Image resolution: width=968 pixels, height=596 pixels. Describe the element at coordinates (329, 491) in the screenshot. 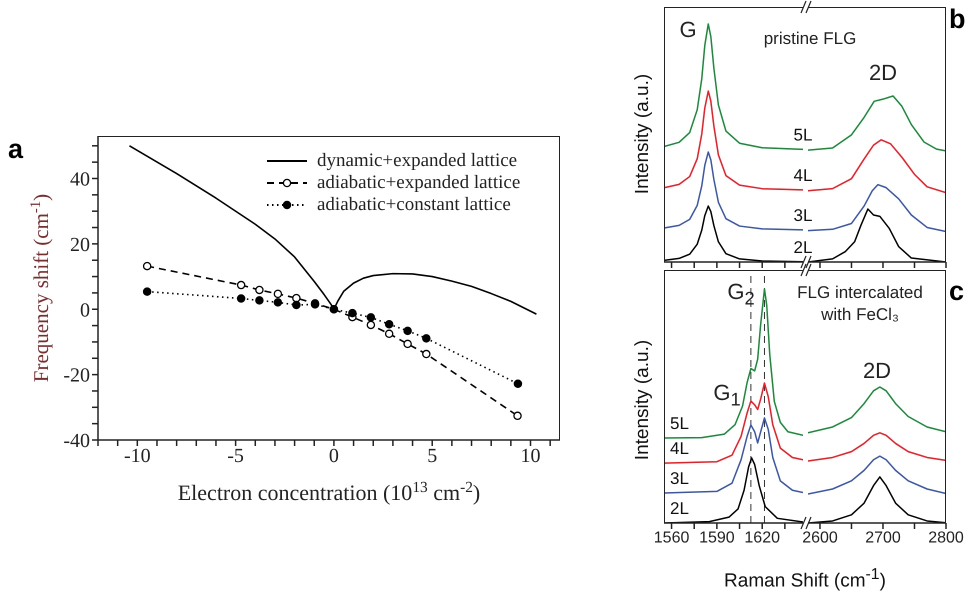

I see `x-axis-title: Electron concentration (10$^{13}$ cm$^{-2}$)` at that location.